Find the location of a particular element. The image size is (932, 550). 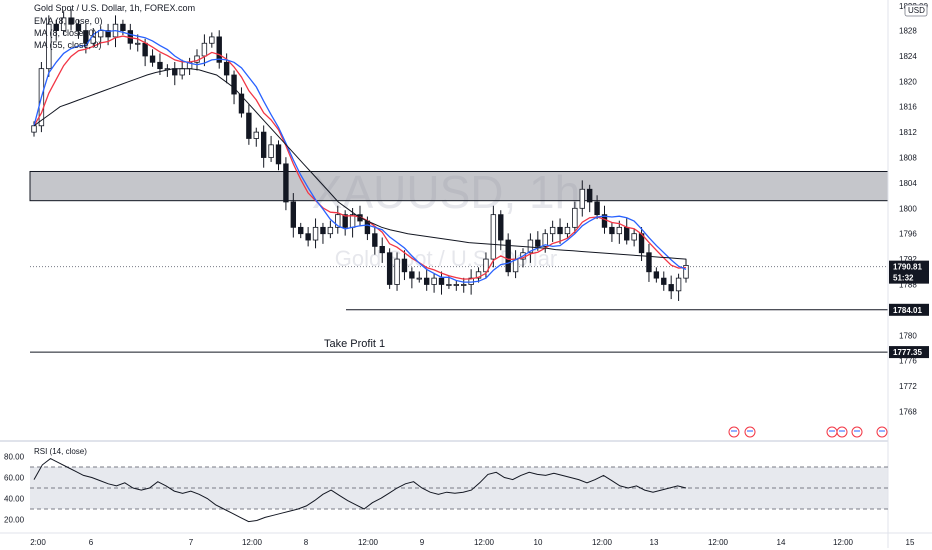

price-tick-label: 1772 is located at coordinates (908, 386).